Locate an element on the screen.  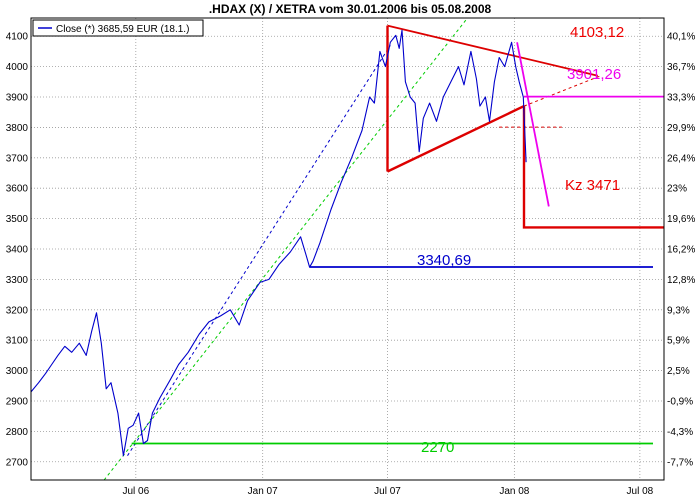
y2-tick-label: 2,5% is located at coordinates (678, 371).